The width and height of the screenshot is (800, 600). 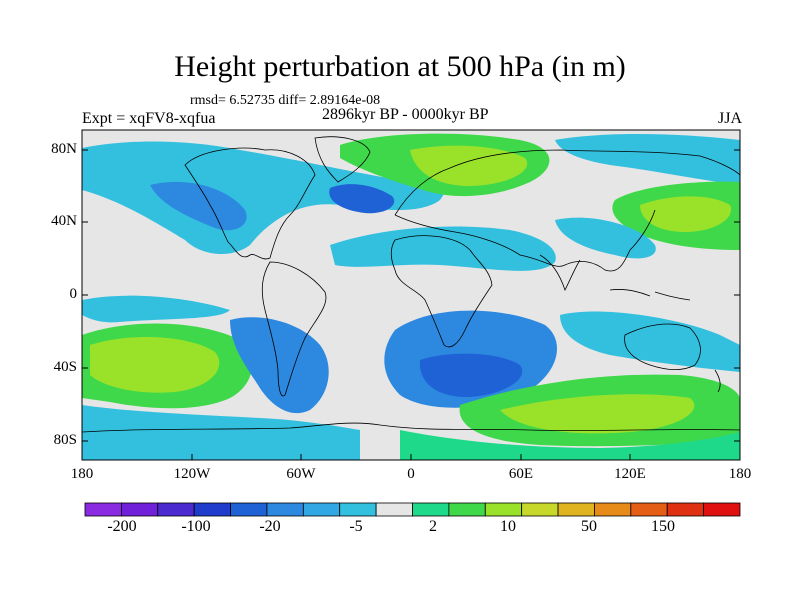 What do you see at coordinates (64, 221) in the screenshot?
I see `y-label-40n: 40N` at bounding box center [64, 221].